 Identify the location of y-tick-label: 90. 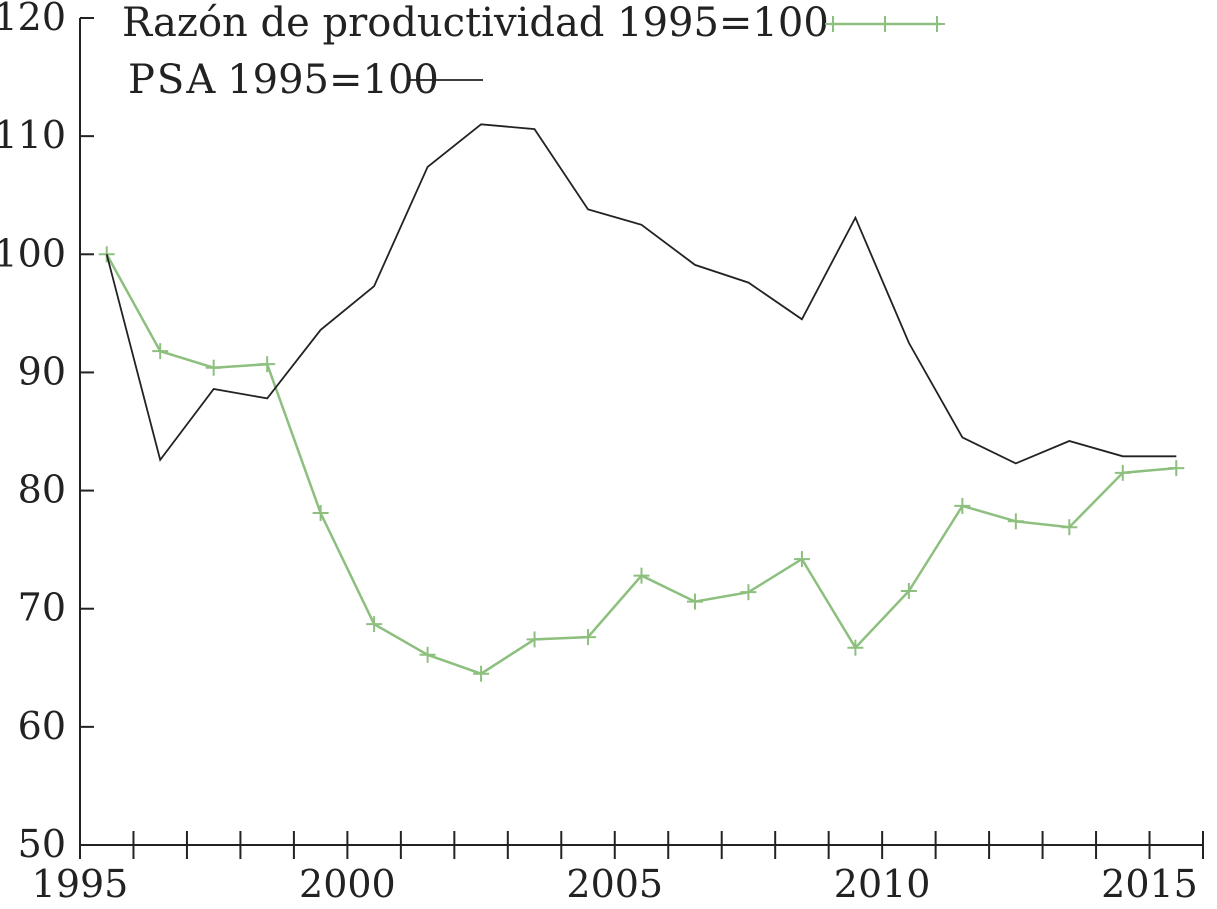
(42, 371).